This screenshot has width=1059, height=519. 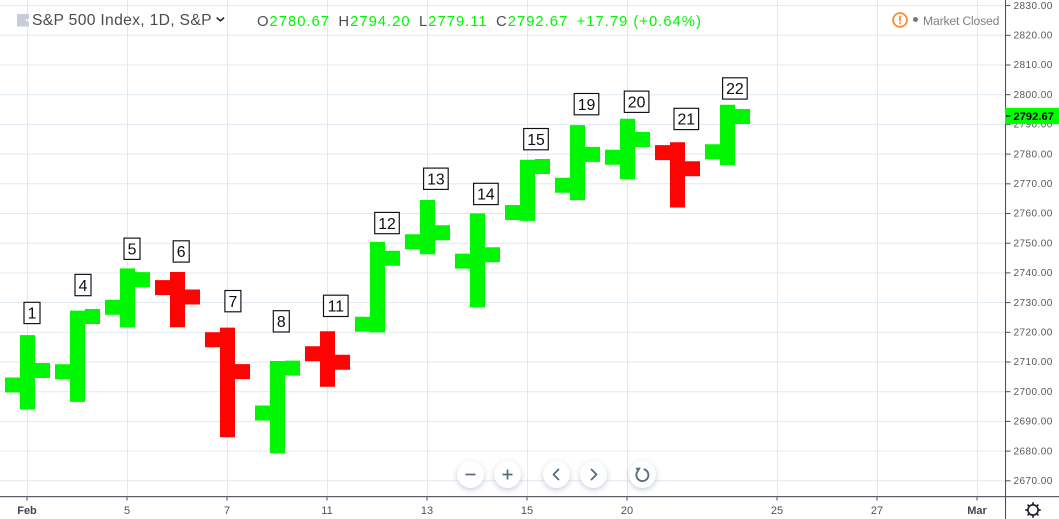 What do you see at coordinates (181, 252) in the screenshot?
I see `svg-text: 6` at bounding box center [181, 252].